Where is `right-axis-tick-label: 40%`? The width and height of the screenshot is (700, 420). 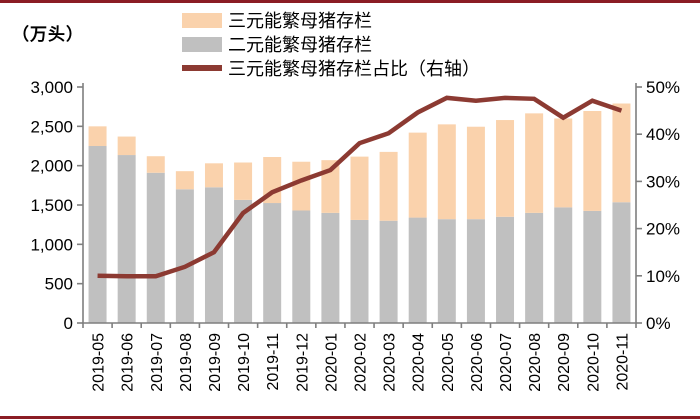
right-axis-tick-label: 40% is located at coordinates (663, 134).